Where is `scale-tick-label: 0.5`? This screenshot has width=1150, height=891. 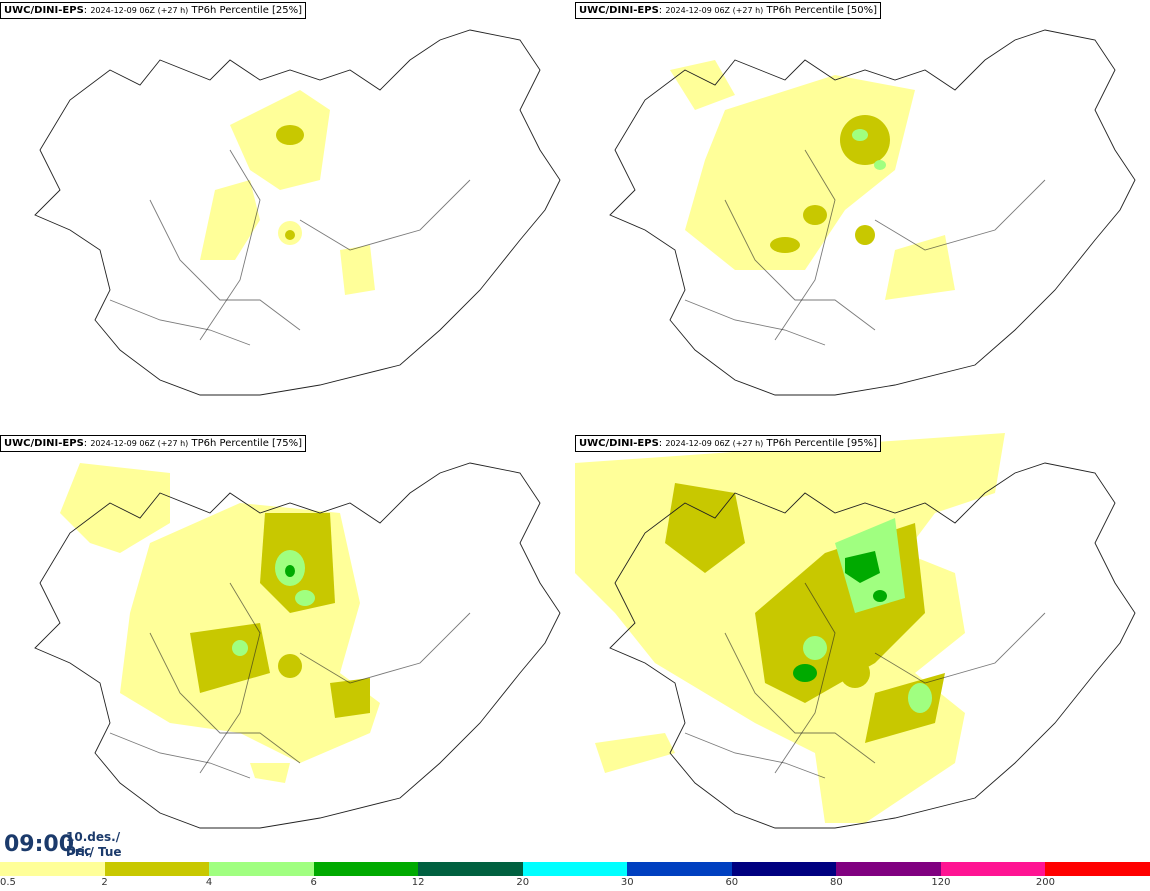 scale-tick-label: 0.5 is located at coordinates (8, 882).